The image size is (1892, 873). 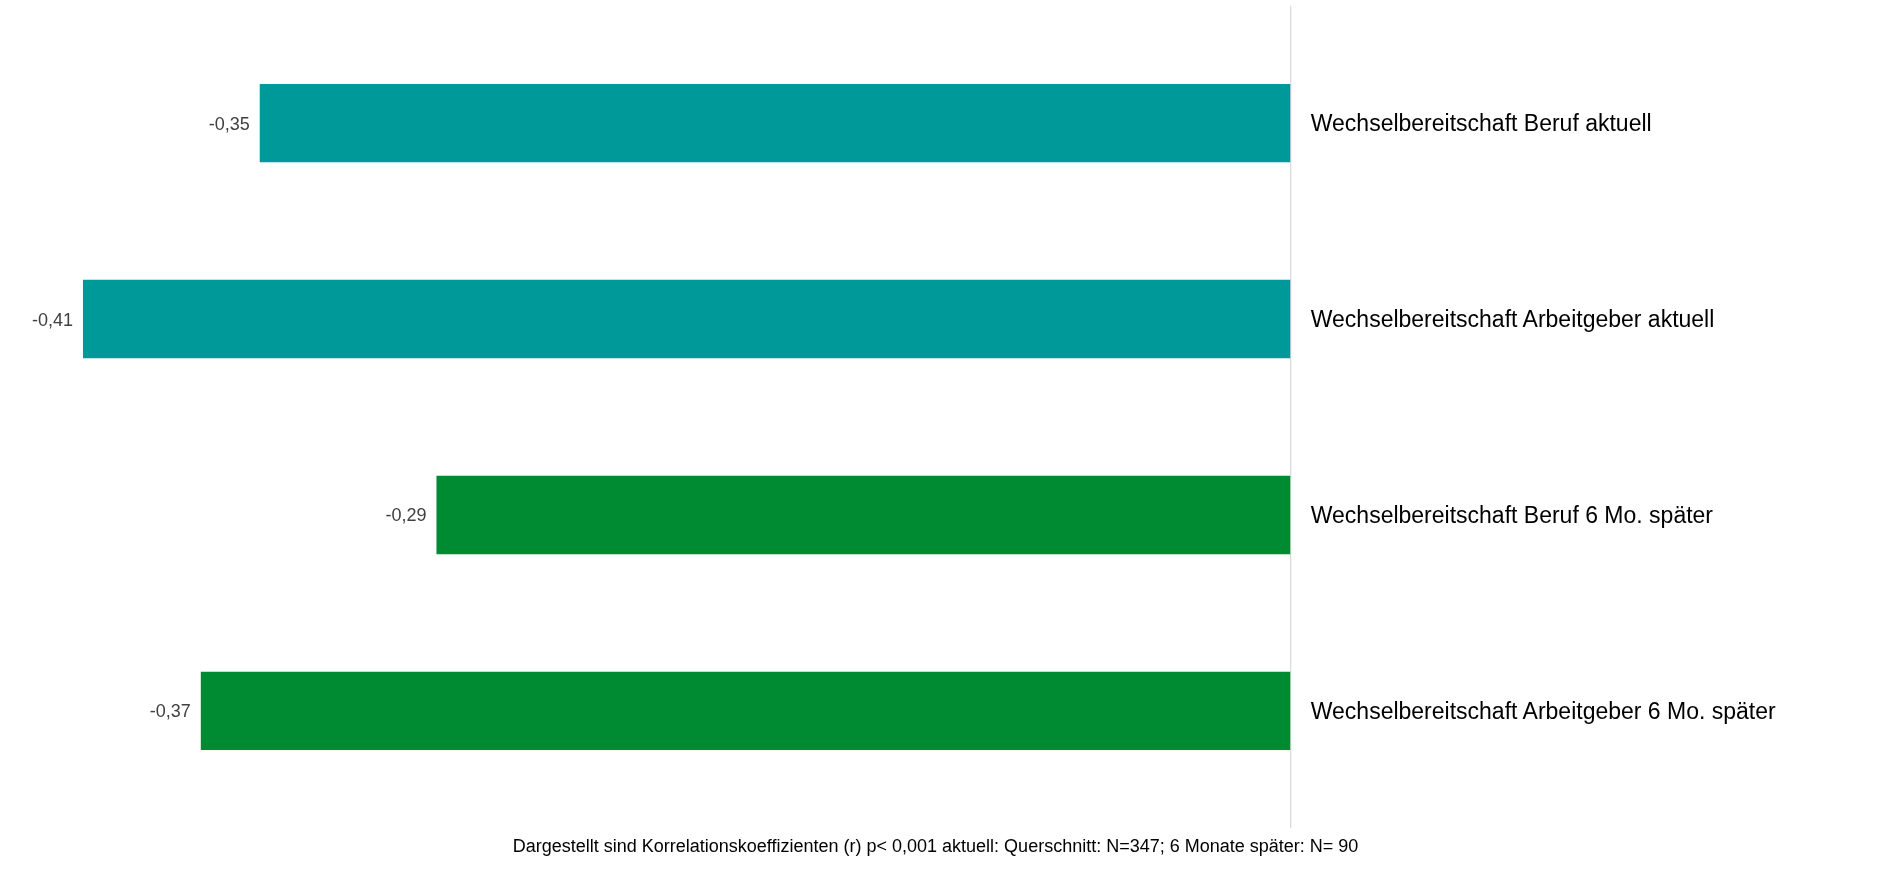 I want to click on y-tick-label: Wechselbereitschaft Beruf aktuell, so click(x=1481, y=123).